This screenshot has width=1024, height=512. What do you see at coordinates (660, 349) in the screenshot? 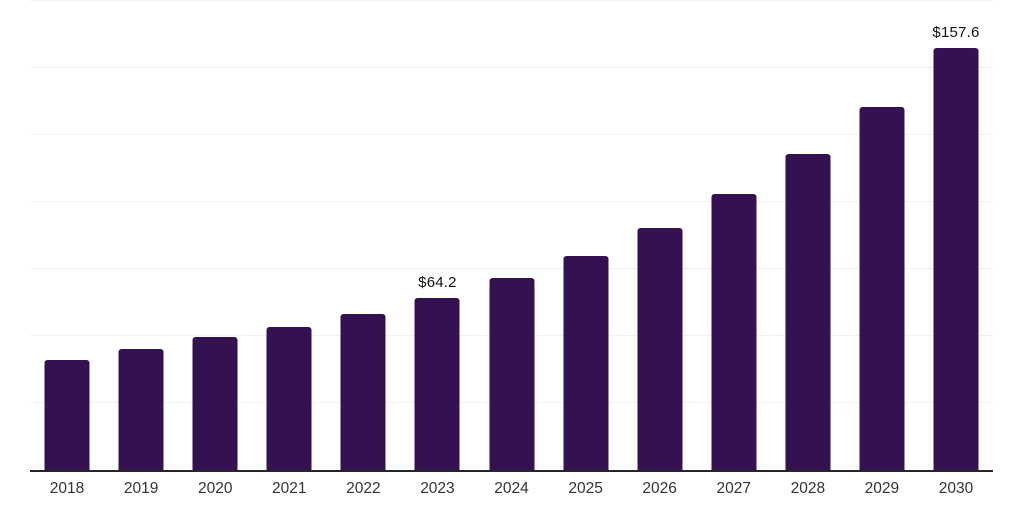
I see `bar-2026` at bounding box center [660, 349].